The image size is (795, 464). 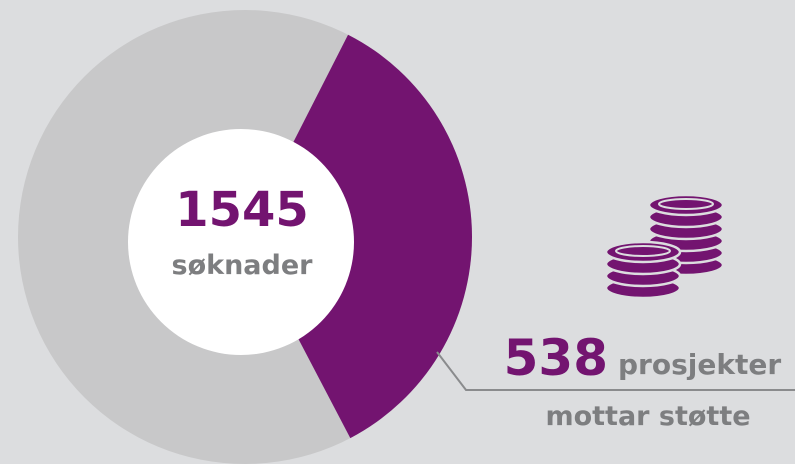 What do you see at coordinates (664, 246) in the screenshot?
I see `coins-icon` at bounding box center [664, 246].